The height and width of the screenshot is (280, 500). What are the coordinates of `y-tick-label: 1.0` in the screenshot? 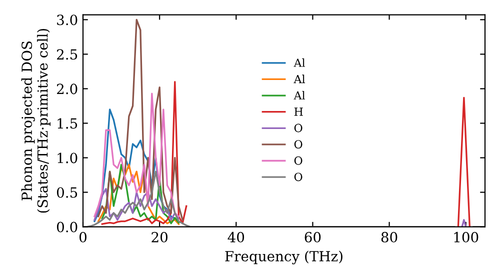 It's located at (68, 158).